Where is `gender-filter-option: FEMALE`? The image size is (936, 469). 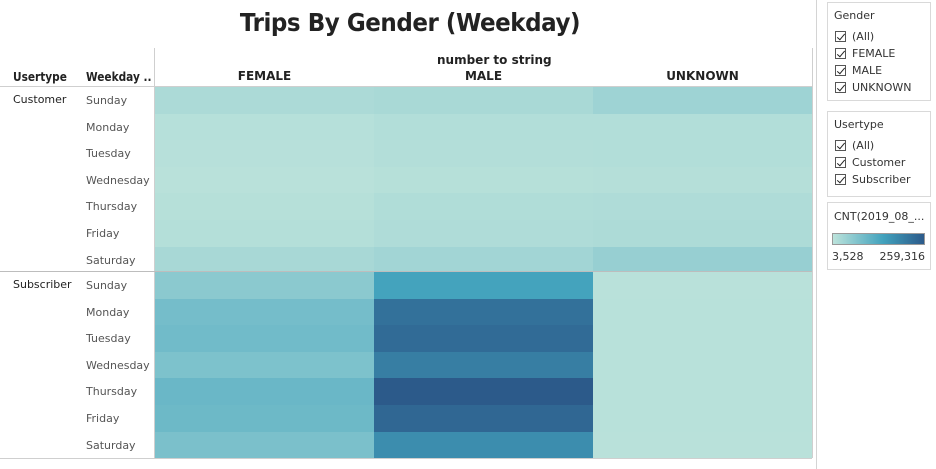
gender-filter-option: FEMALE is located at coordinates (879, 54).